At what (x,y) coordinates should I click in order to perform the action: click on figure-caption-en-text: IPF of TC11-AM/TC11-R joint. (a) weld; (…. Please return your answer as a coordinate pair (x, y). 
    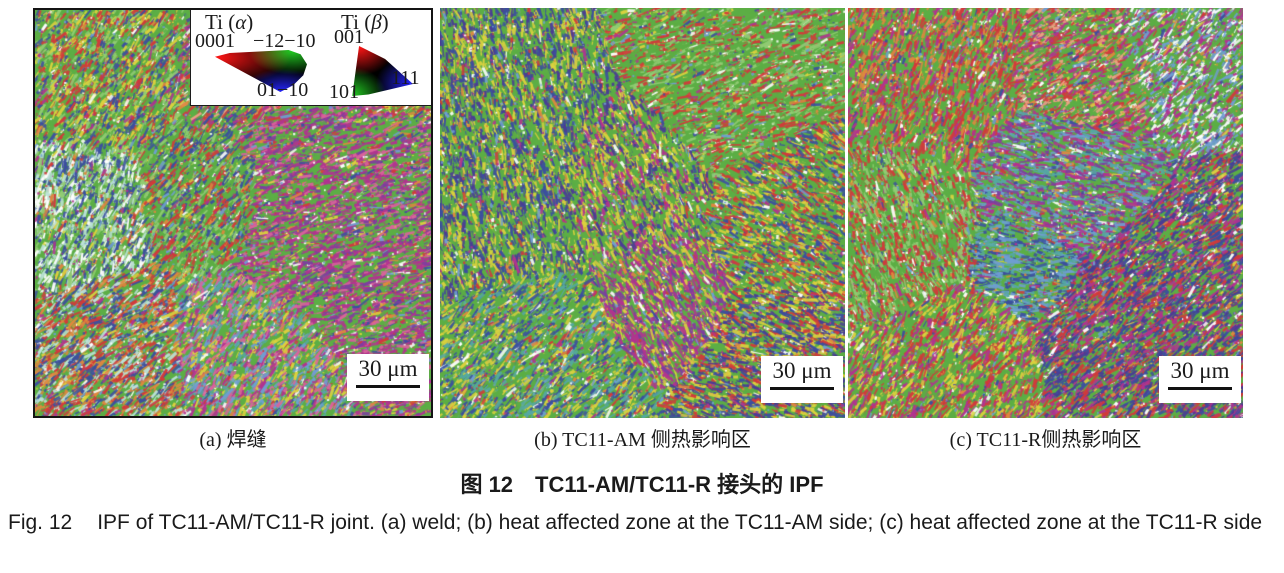
    Looking at the image, I should click on (680, 522).